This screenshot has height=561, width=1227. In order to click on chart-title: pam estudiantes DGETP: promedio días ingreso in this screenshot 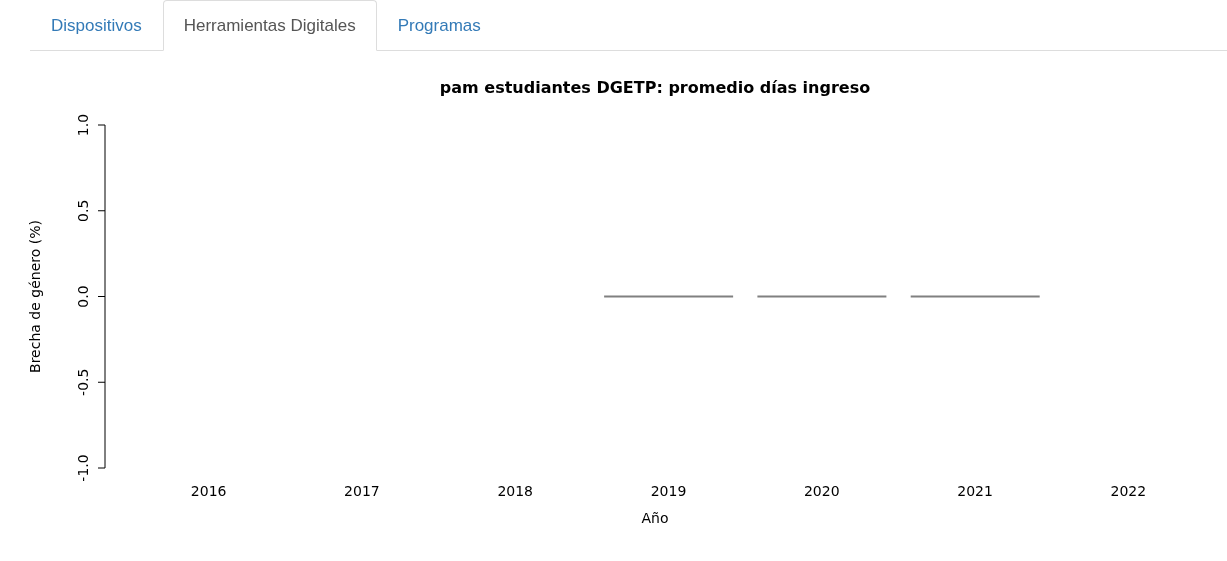, I will do `click(655, 87)`.